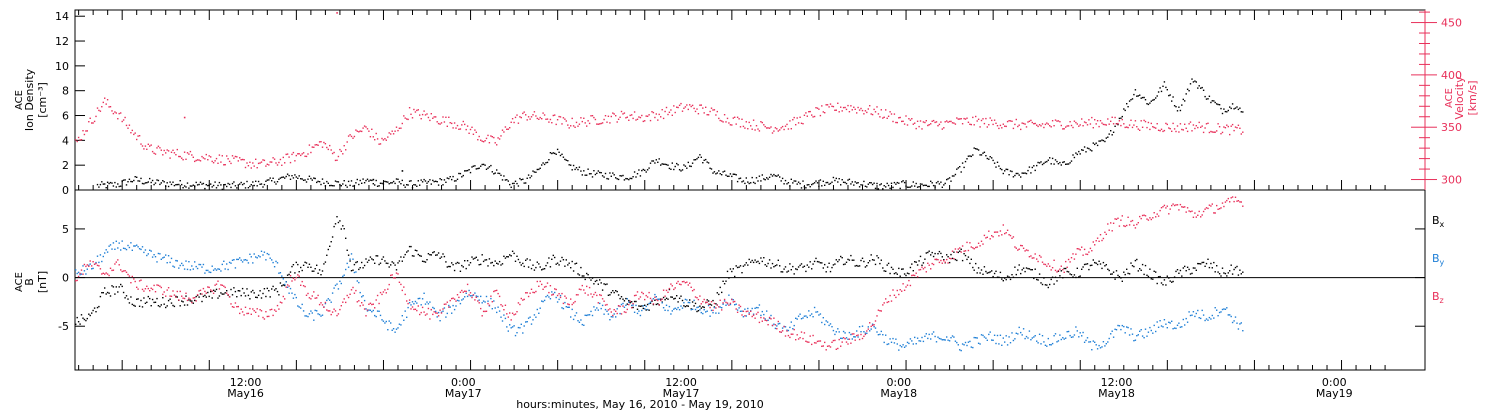  Describe the element at coordinates (1449, 98) in the screenshot. I see `right-ylabel-1: ACE` at that location.